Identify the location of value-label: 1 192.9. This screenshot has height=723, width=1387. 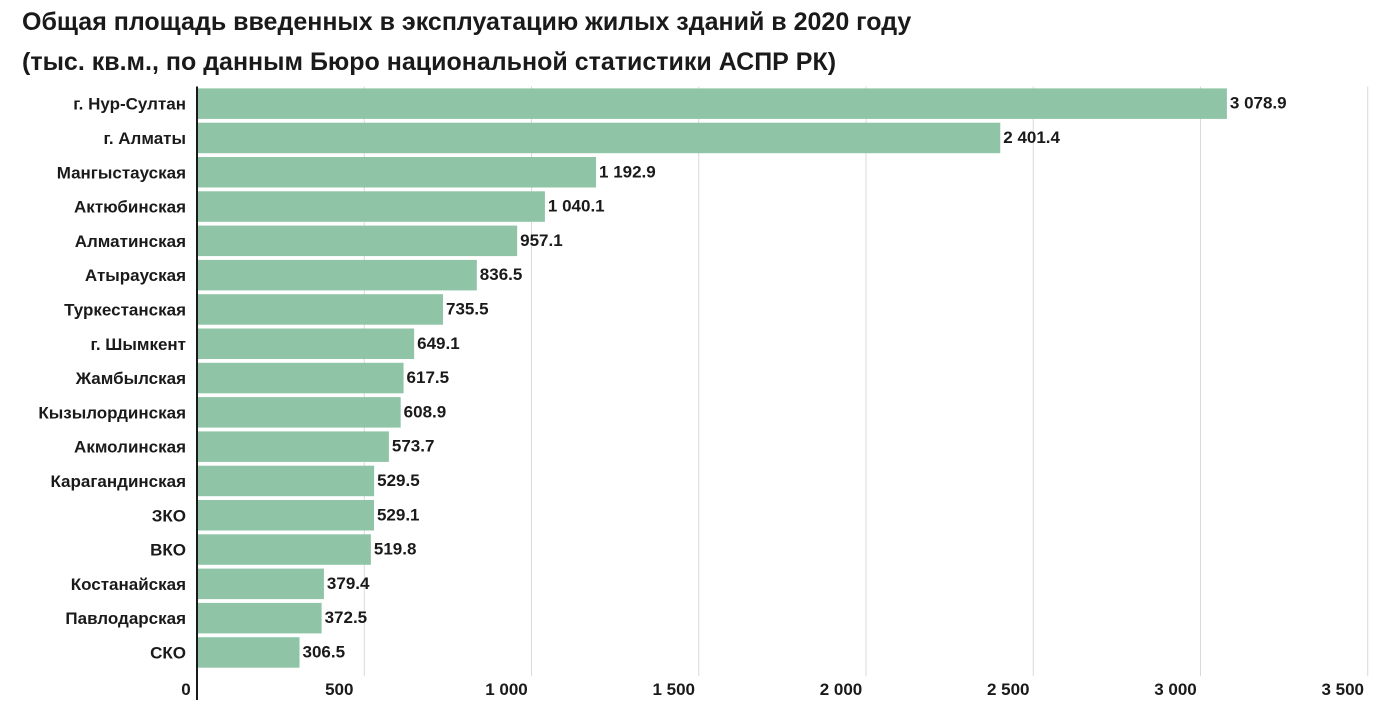
(627, 171).